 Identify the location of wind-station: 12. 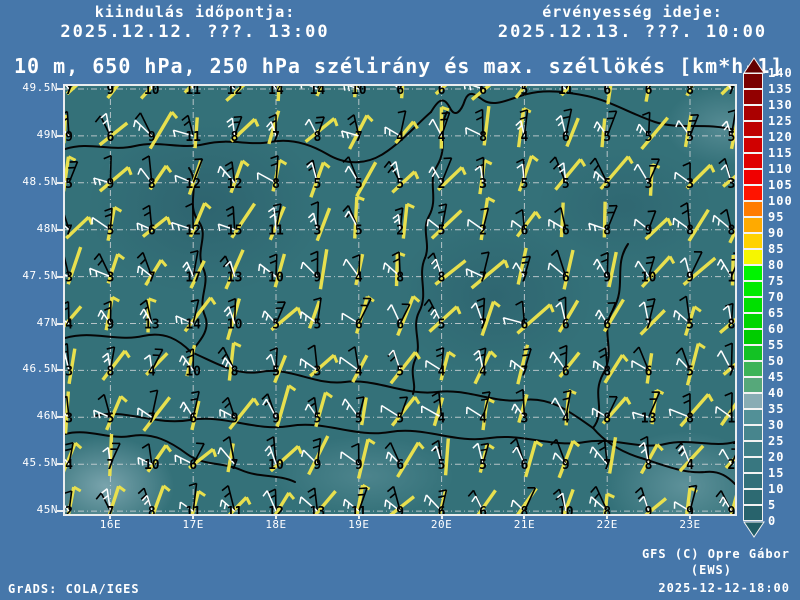
(191, 220).